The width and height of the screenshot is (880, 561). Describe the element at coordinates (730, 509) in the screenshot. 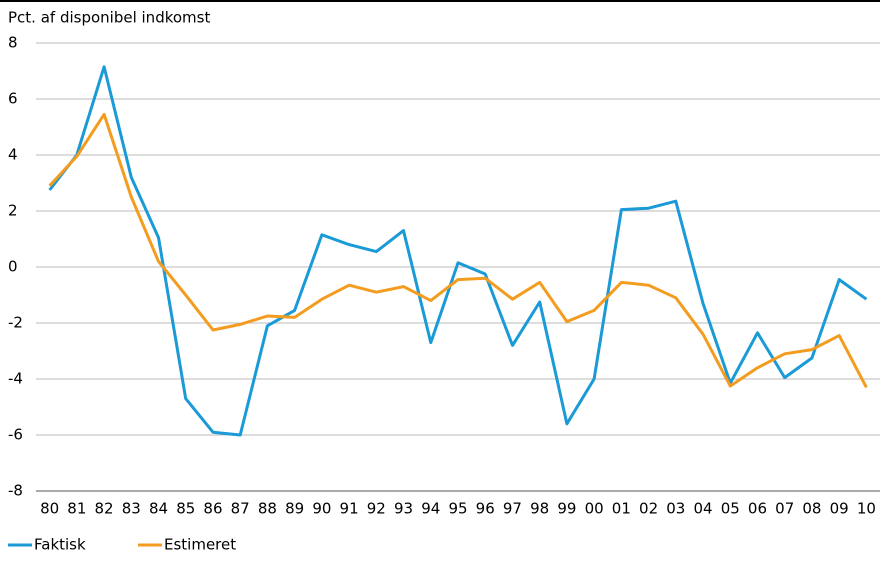

I see `x-tick-label: 05` at that location.